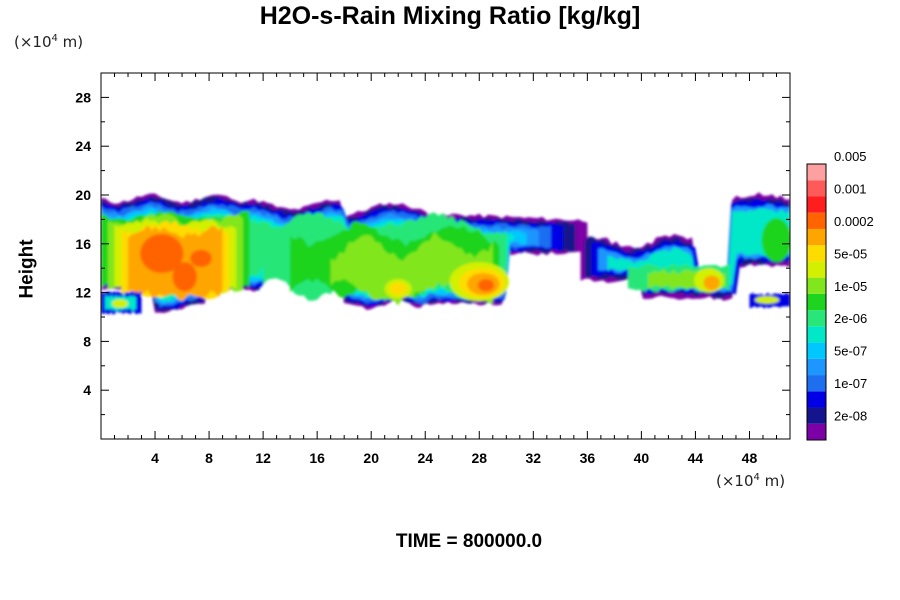 The height and width of the screenshot is (600, 900). Describe the element at coordinates (850, 156) in the screenshot. I see `colorbar-label: 0.005` at that location.